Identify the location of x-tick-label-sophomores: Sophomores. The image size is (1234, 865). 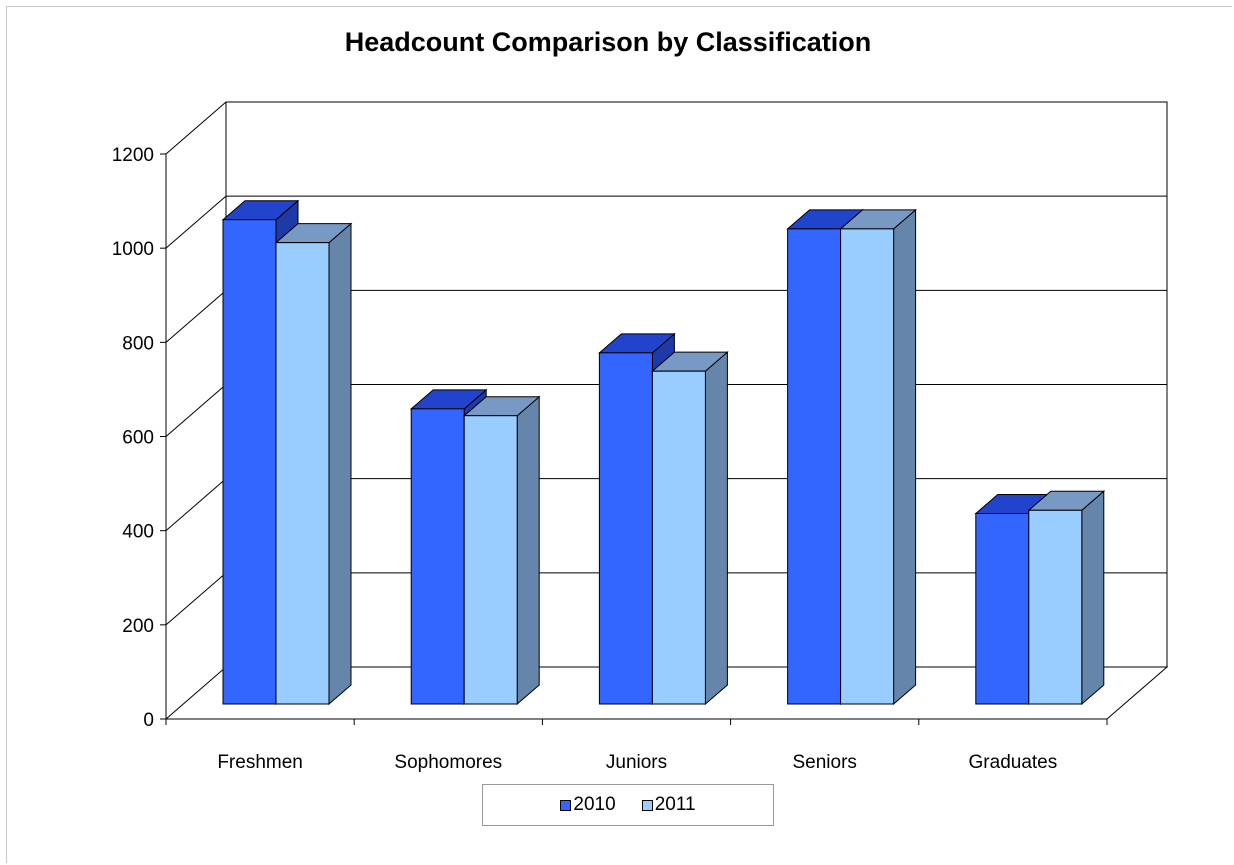
(448, 762).